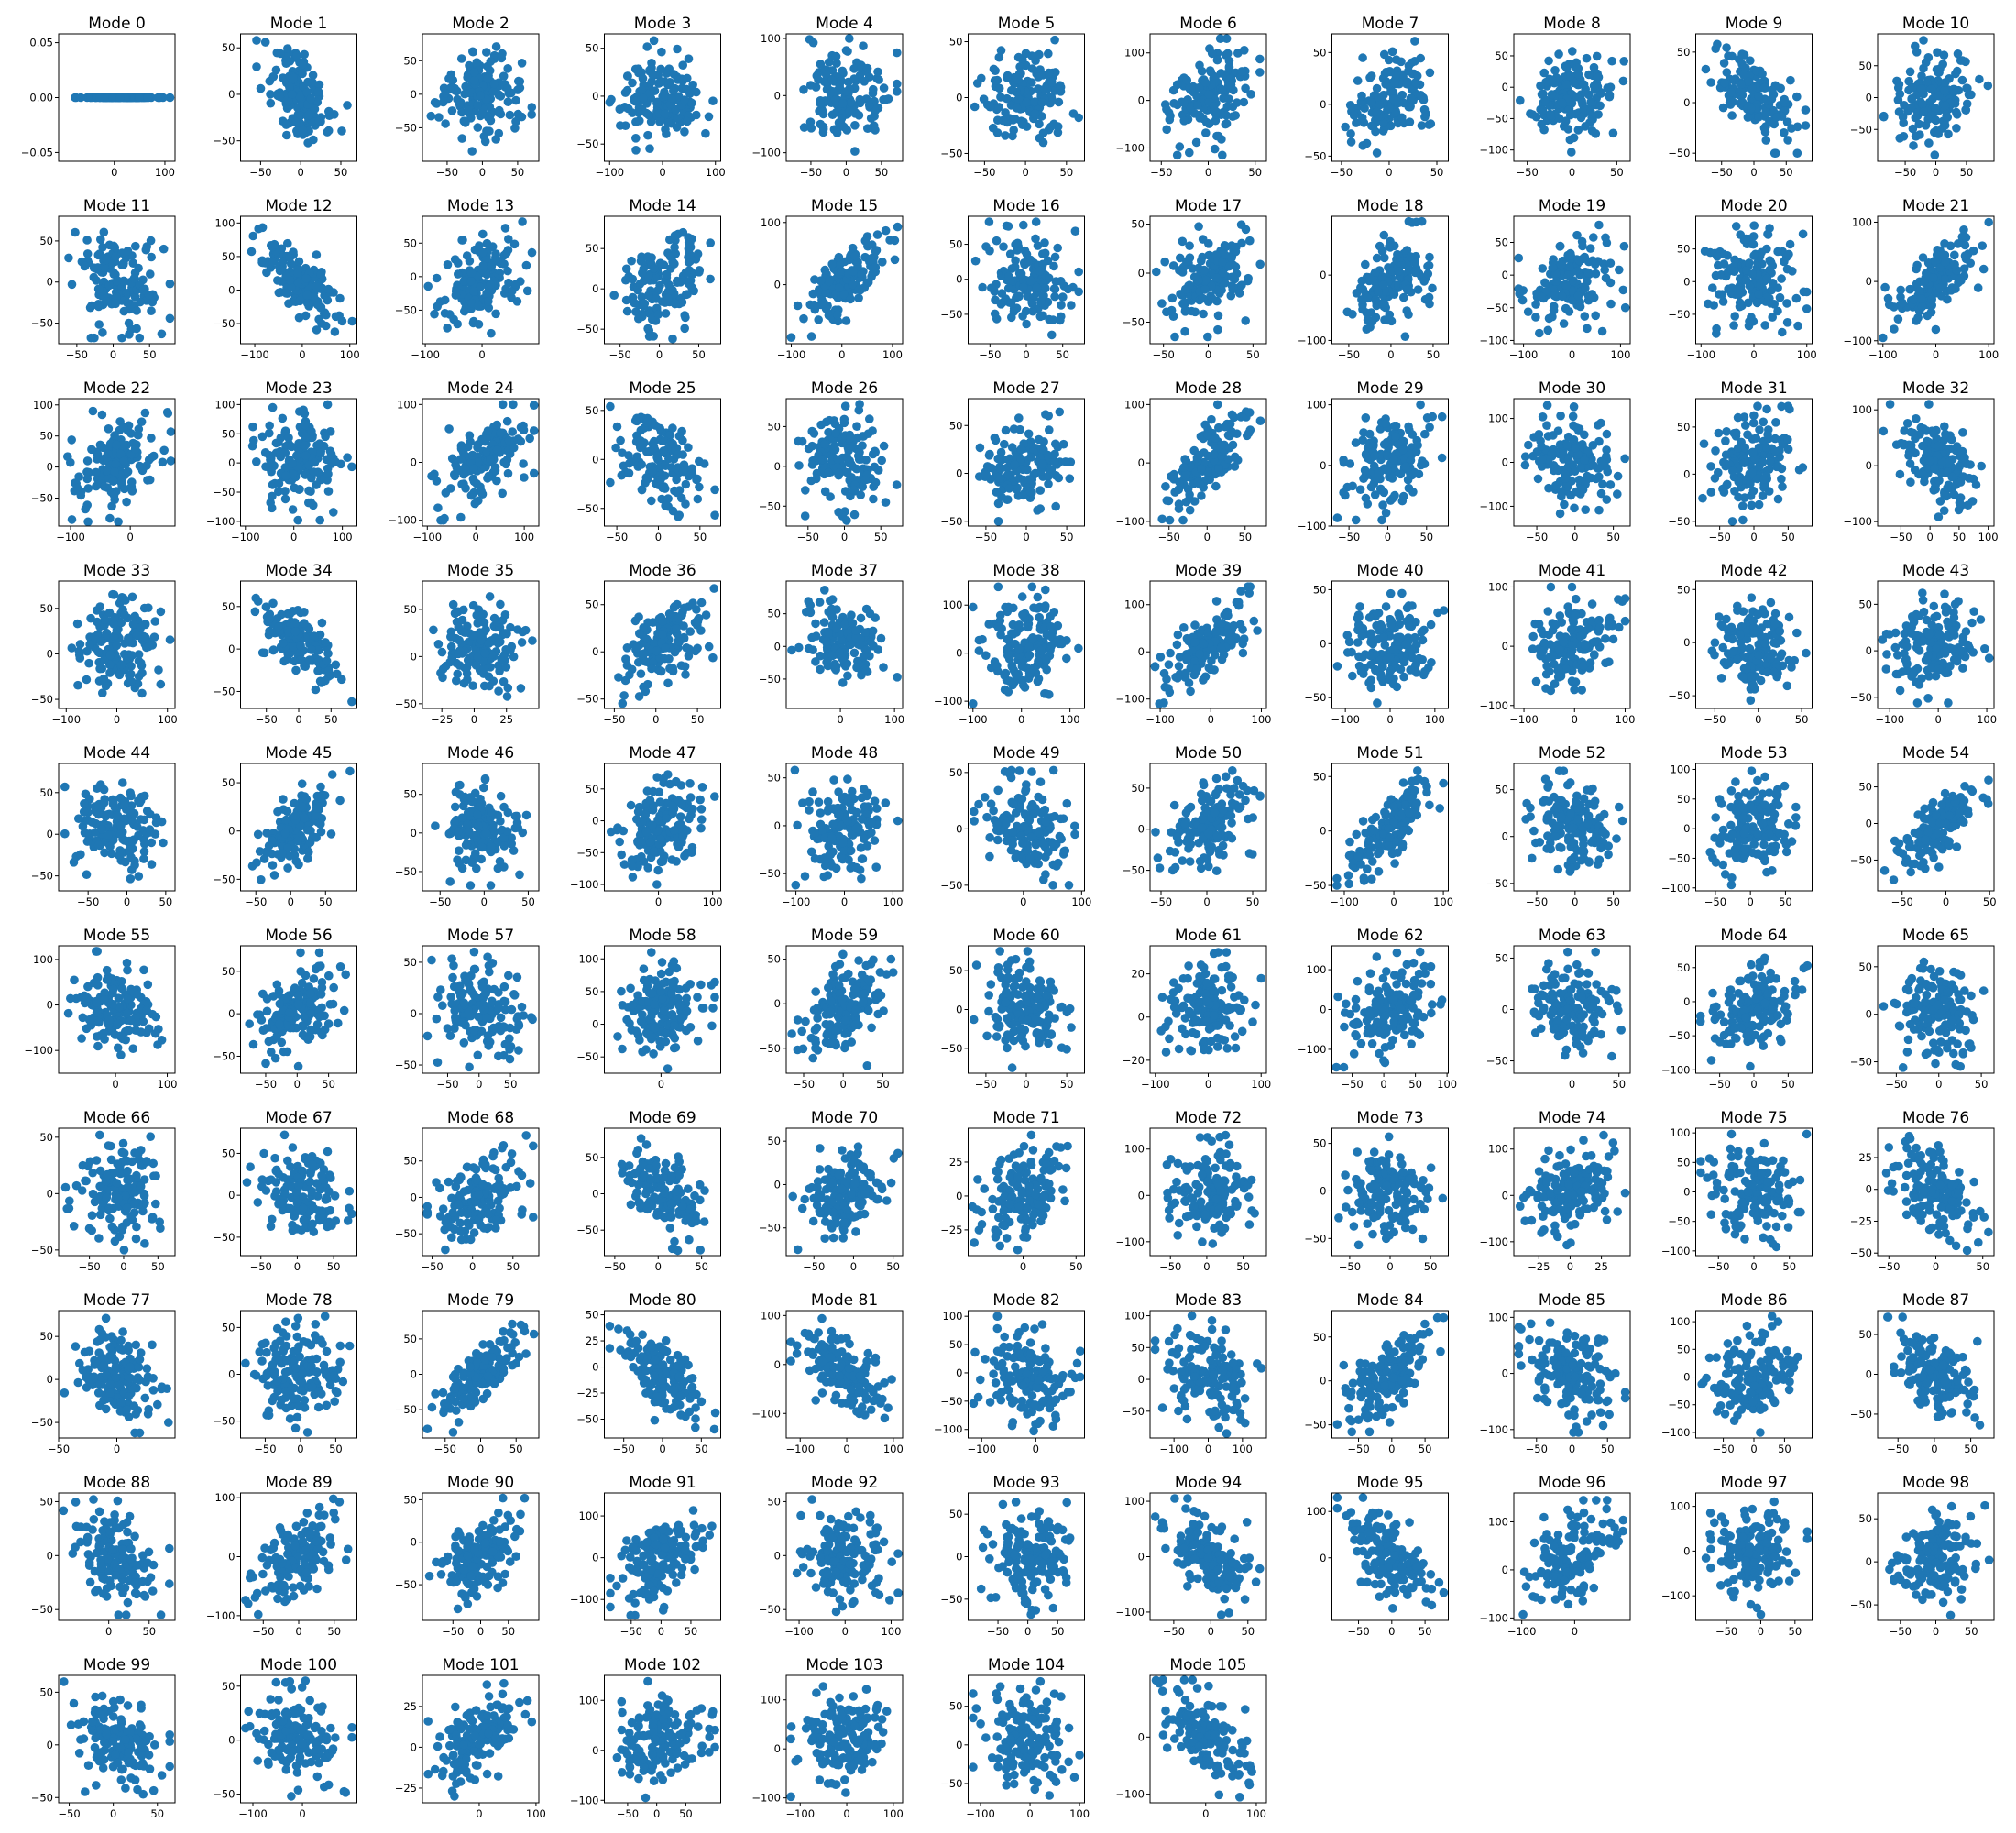 The image size is (2016, 1833). What do you see at coordinates (117, 24) in the screenshot?
I see `panel-title: Mode 0` at bounding box center [117, 24].